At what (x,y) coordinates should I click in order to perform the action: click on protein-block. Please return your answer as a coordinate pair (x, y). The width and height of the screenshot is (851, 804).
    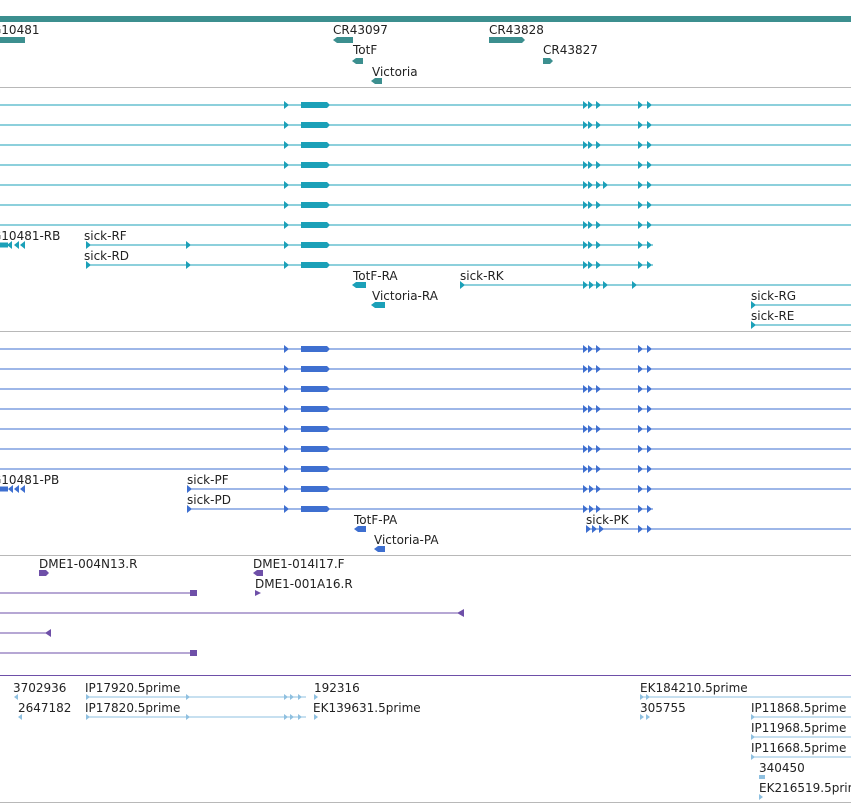
    Looking at the image, I should click on (4, 489).